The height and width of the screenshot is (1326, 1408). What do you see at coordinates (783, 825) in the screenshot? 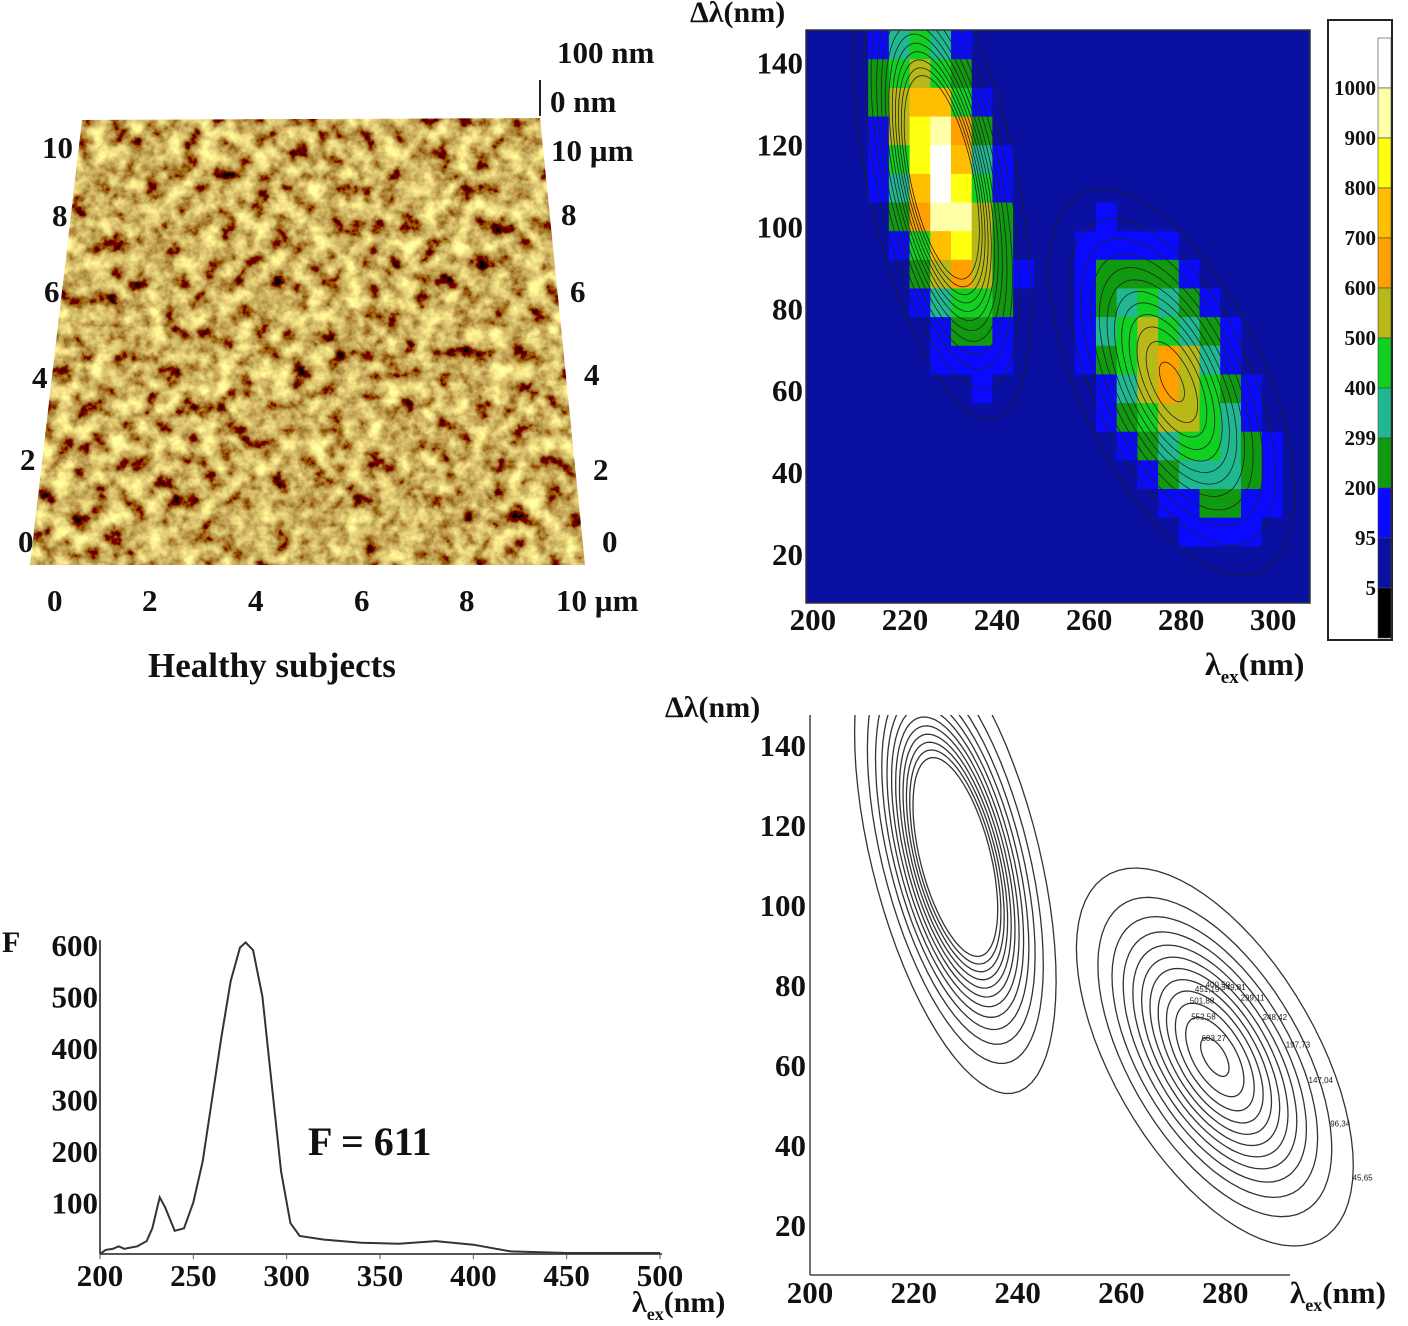
I see `y-tick-label: 120` at bounding box center [783, 825].